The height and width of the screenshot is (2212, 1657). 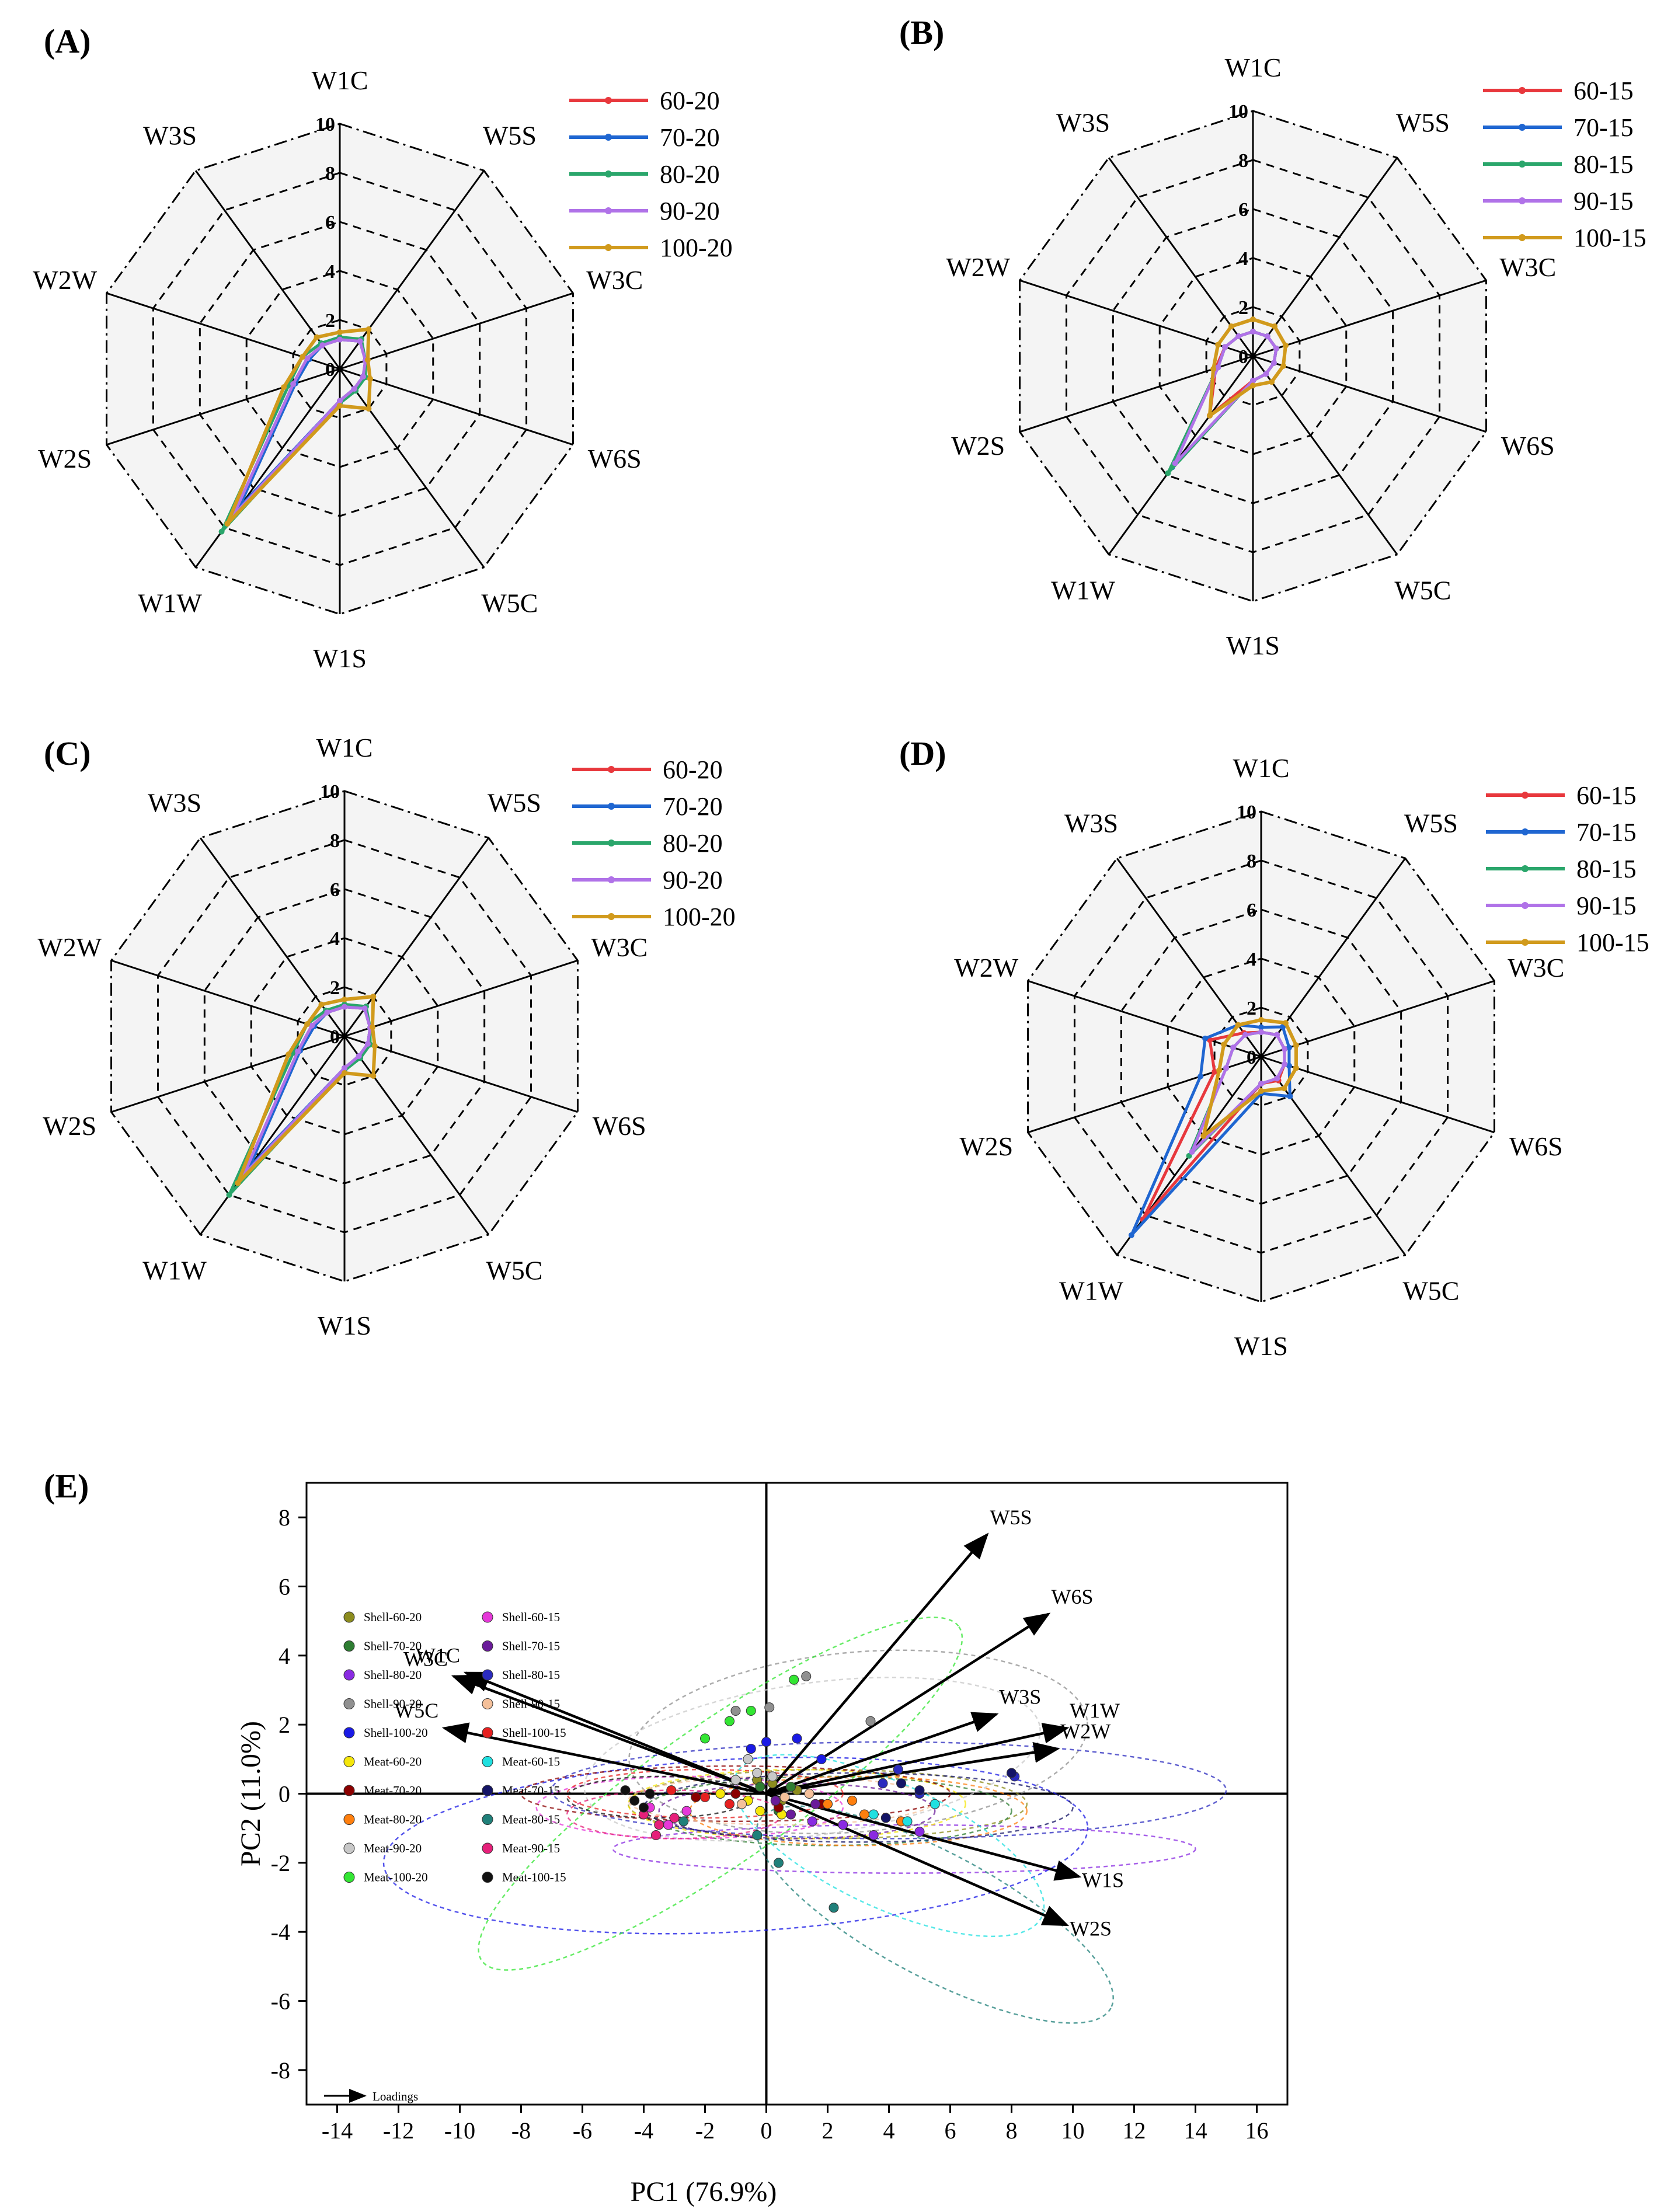 I want to click on x-tick-label: 0, so click(x=766, y=2130).